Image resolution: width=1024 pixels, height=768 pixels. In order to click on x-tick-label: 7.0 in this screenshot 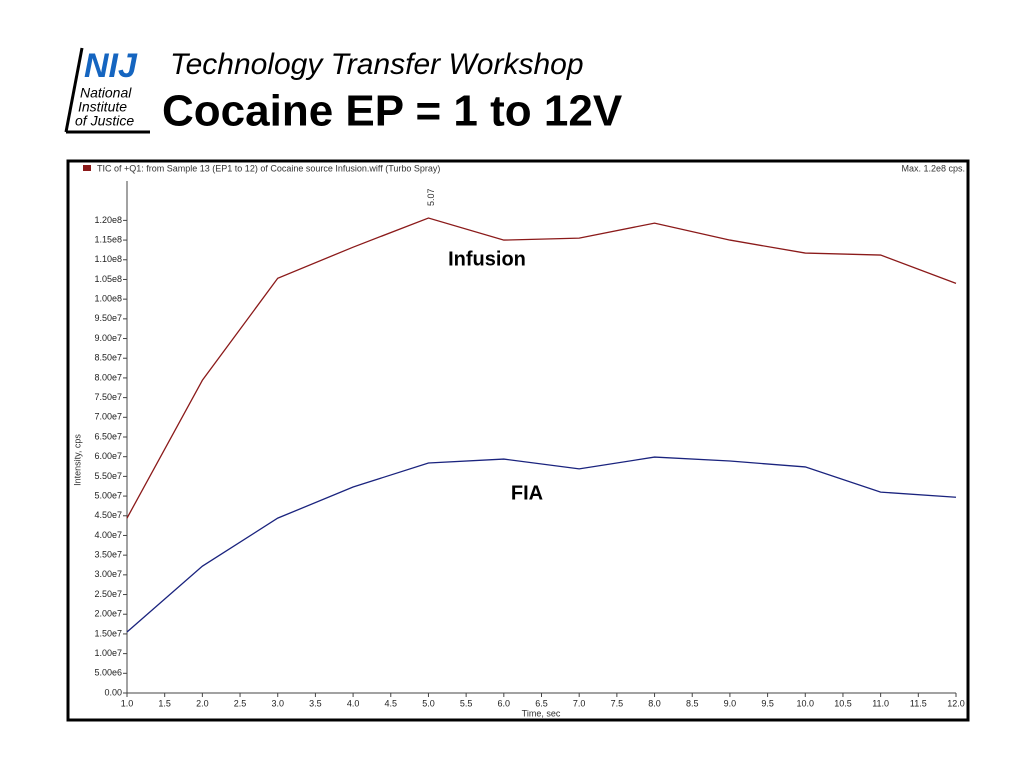, I will do `click(579, 703)`.